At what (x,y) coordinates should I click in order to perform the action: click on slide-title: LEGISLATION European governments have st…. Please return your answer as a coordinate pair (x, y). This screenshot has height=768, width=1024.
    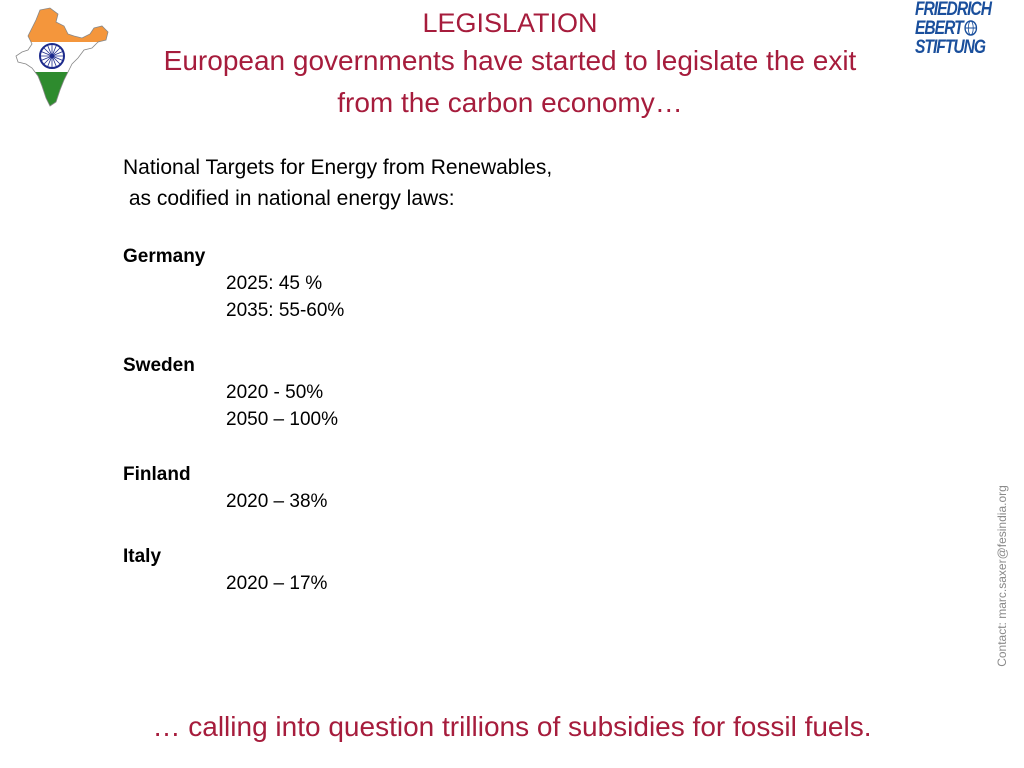
    Looking at the image, I should click on (510, 65).